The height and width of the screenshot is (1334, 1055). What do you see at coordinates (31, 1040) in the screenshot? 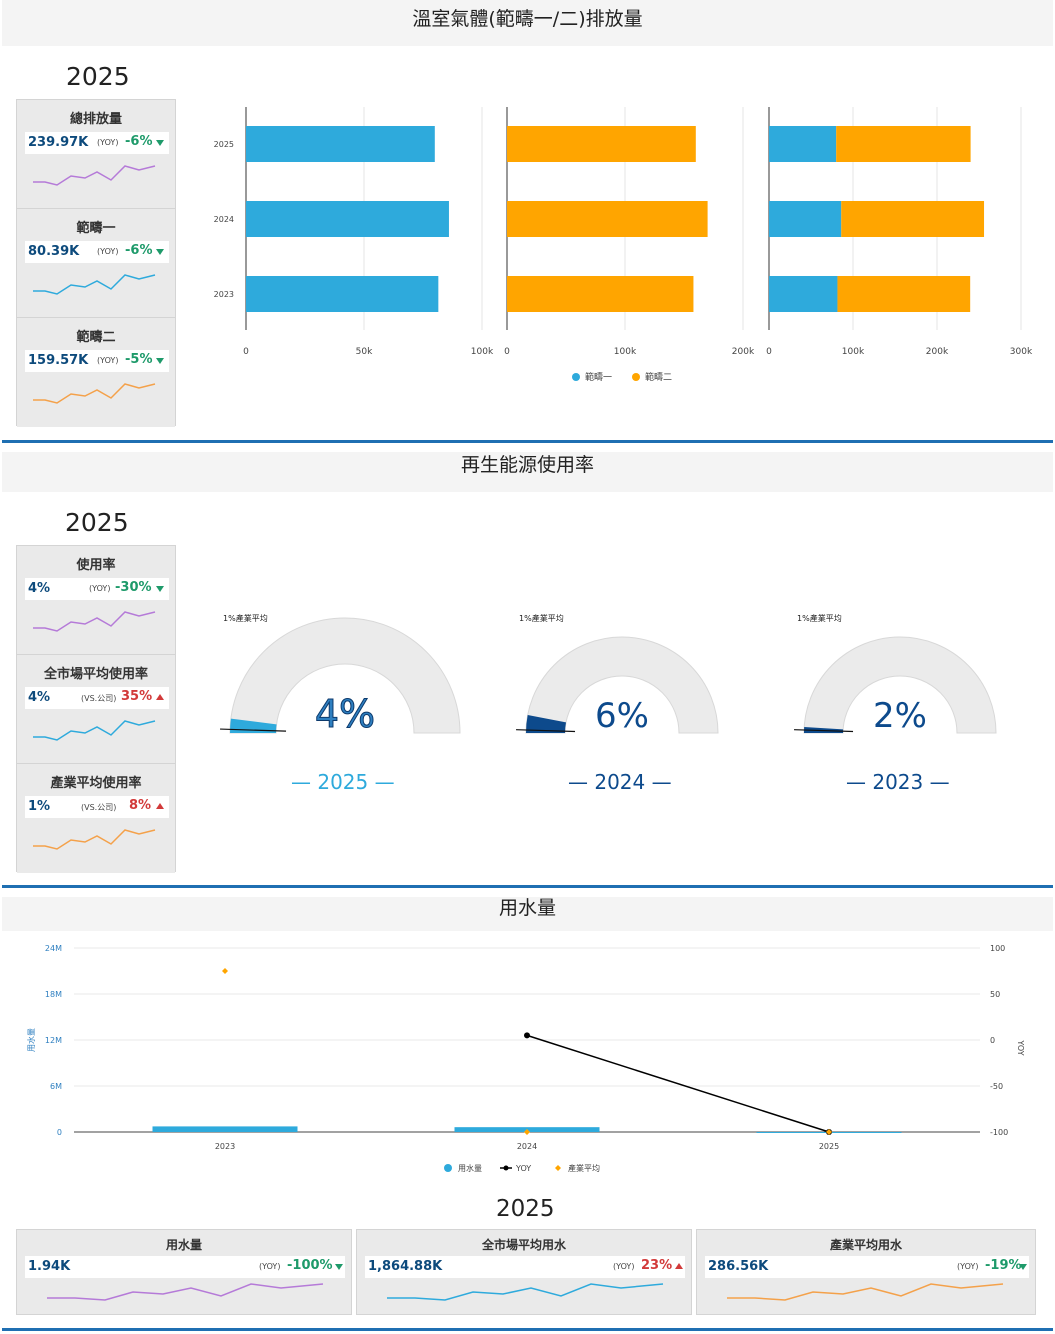
I see `y-axis-title: 用水量` at bounding box center [31, 1040].